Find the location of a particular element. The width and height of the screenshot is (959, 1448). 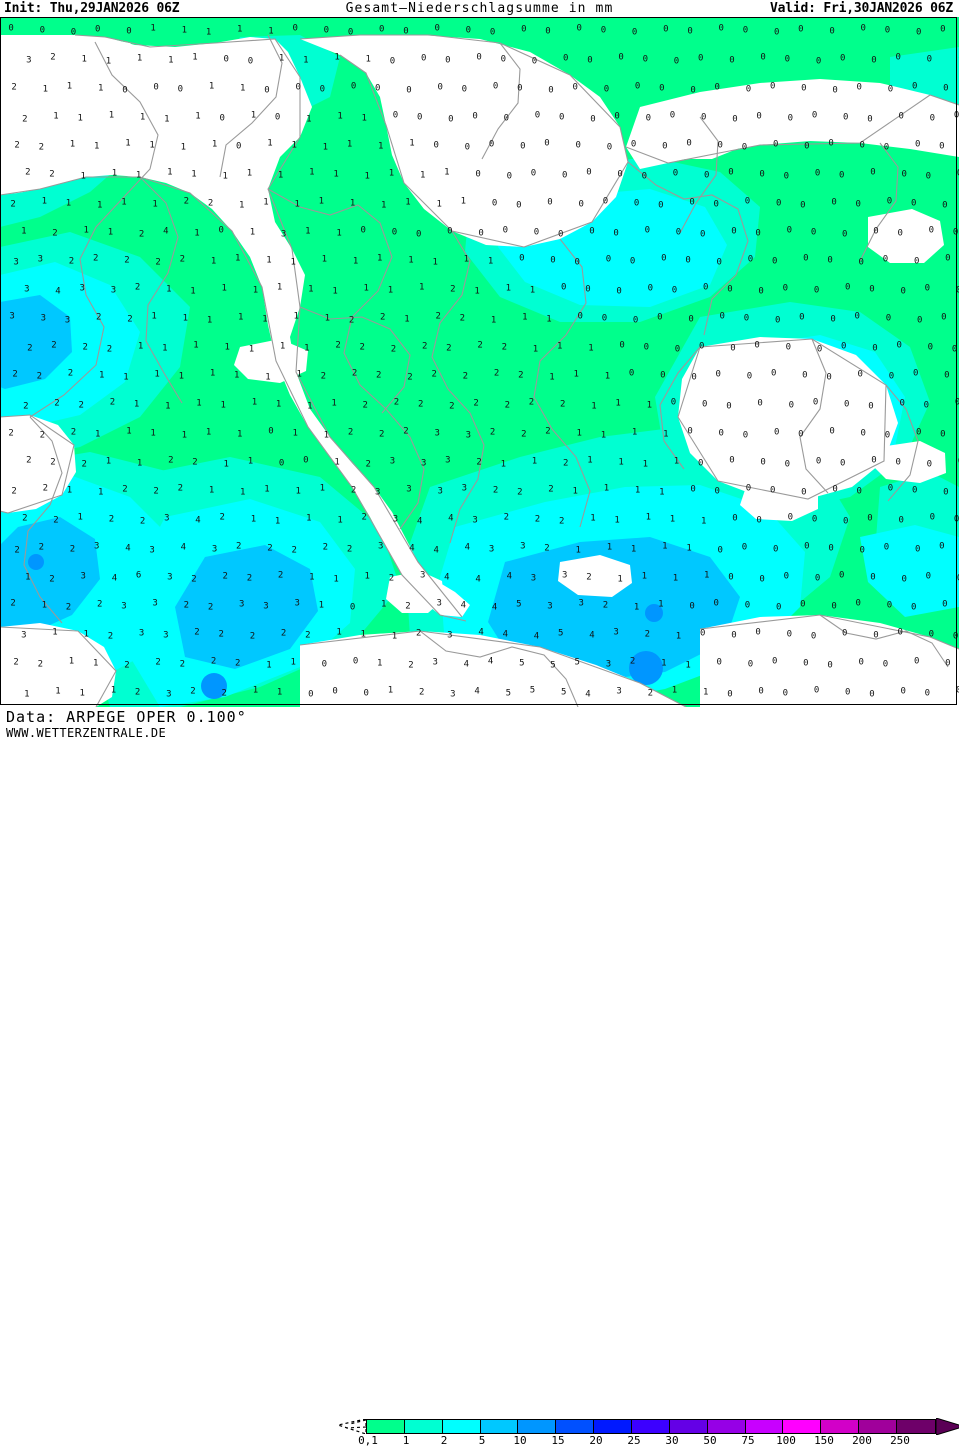

legend-tick: 150 is located at coordinates (824, 1440).